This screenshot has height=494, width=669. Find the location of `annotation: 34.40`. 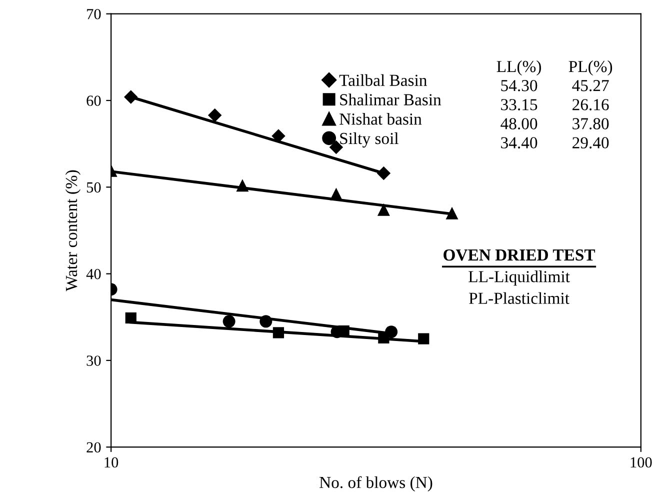

annotation: 34.40 is located at coordinates (519, 142).